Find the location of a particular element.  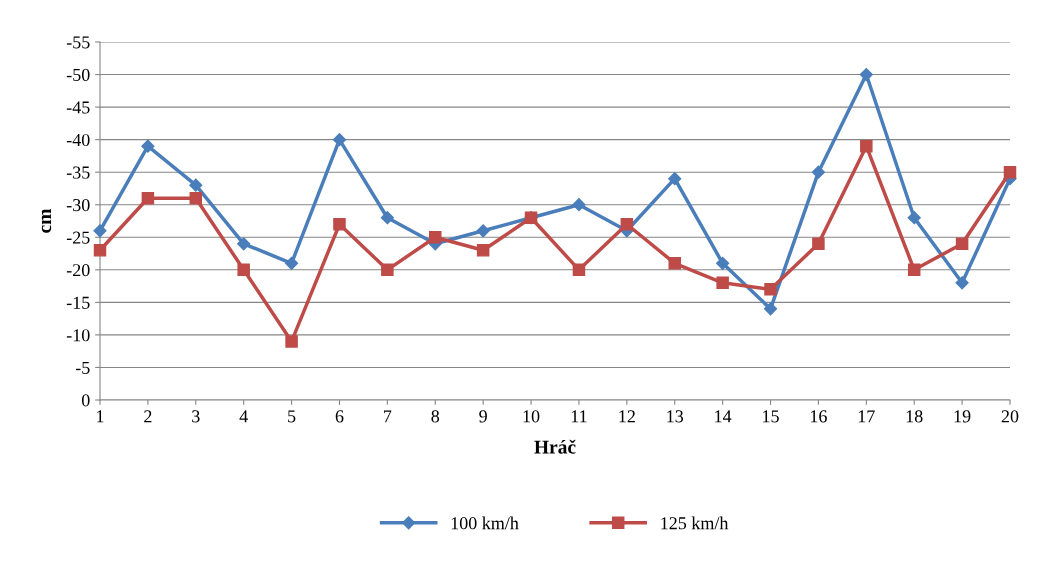

legend-label: 100 km/h is located at coordinates (485, 523).